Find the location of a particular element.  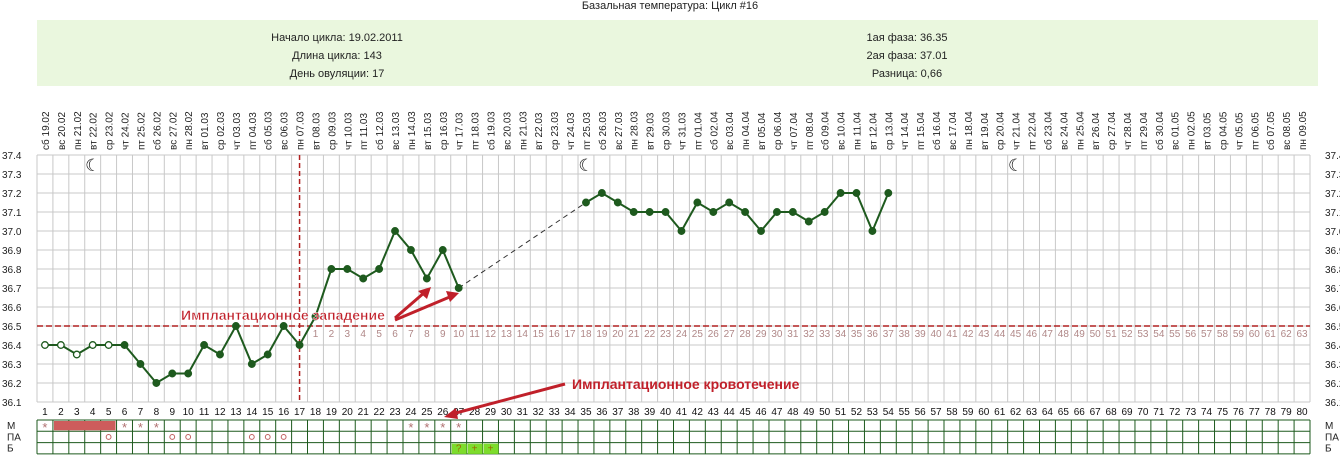

day-number: 69 is located at coordinates (1127, 412).